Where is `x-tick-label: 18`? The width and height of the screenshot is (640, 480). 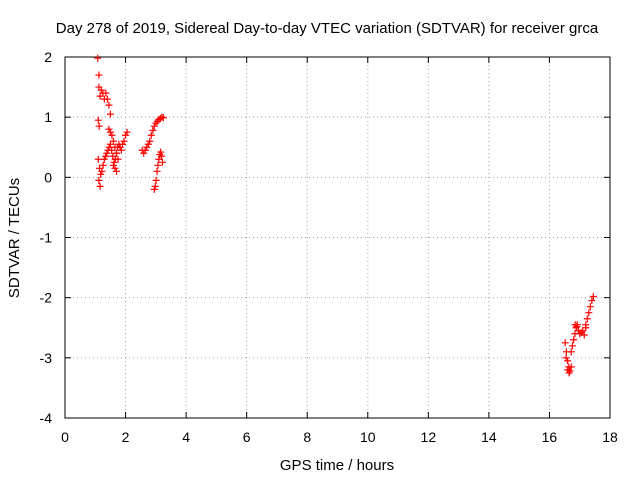 x-tick-label: 18 is located at coordinates (610, 437).